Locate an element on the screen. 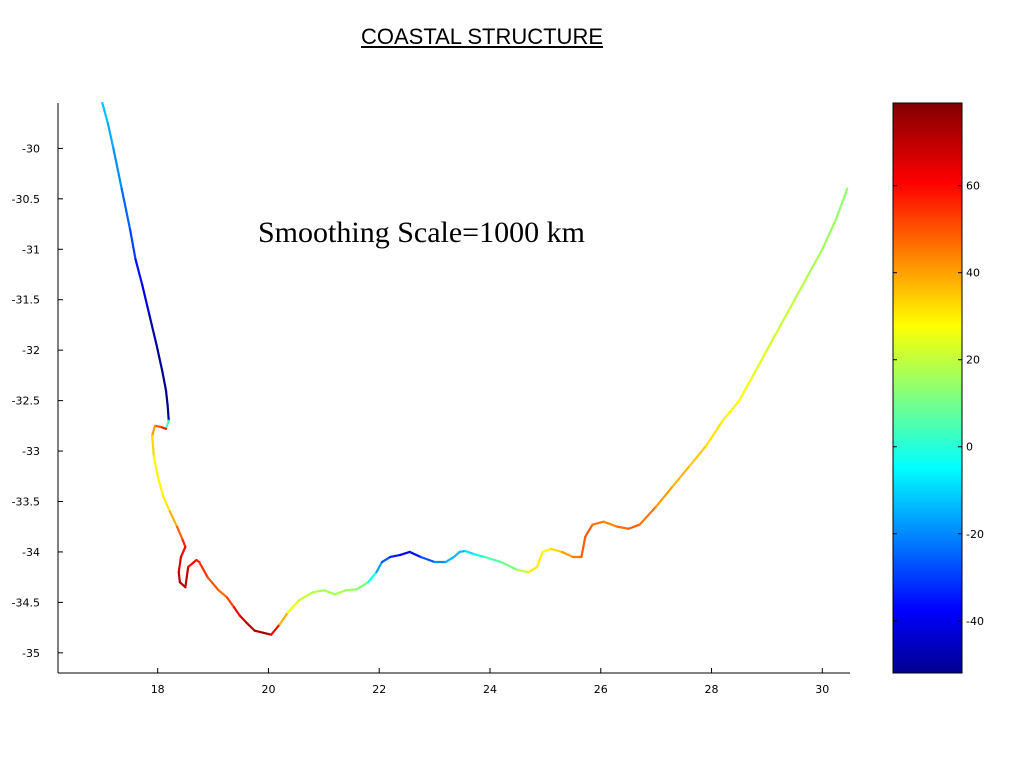 Image resolution: width=1024 pixels, height=768 pixels. y-tick-label: -30.5 is located at coordinates (26, 199).